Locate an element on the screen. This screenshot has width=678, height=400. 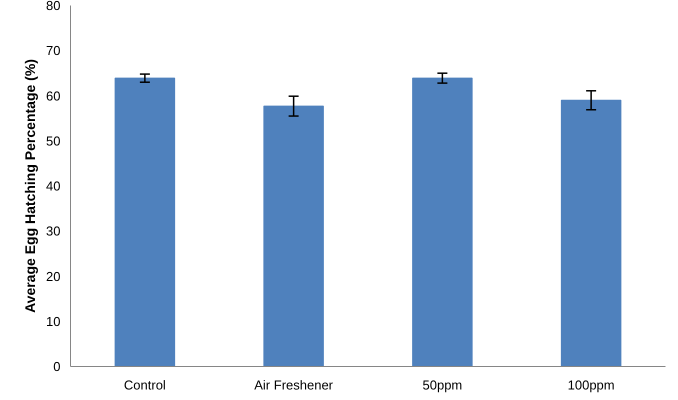
y-axis-title: Average Egg Hatching Percentage (%) is located at coordinates (30, 186).